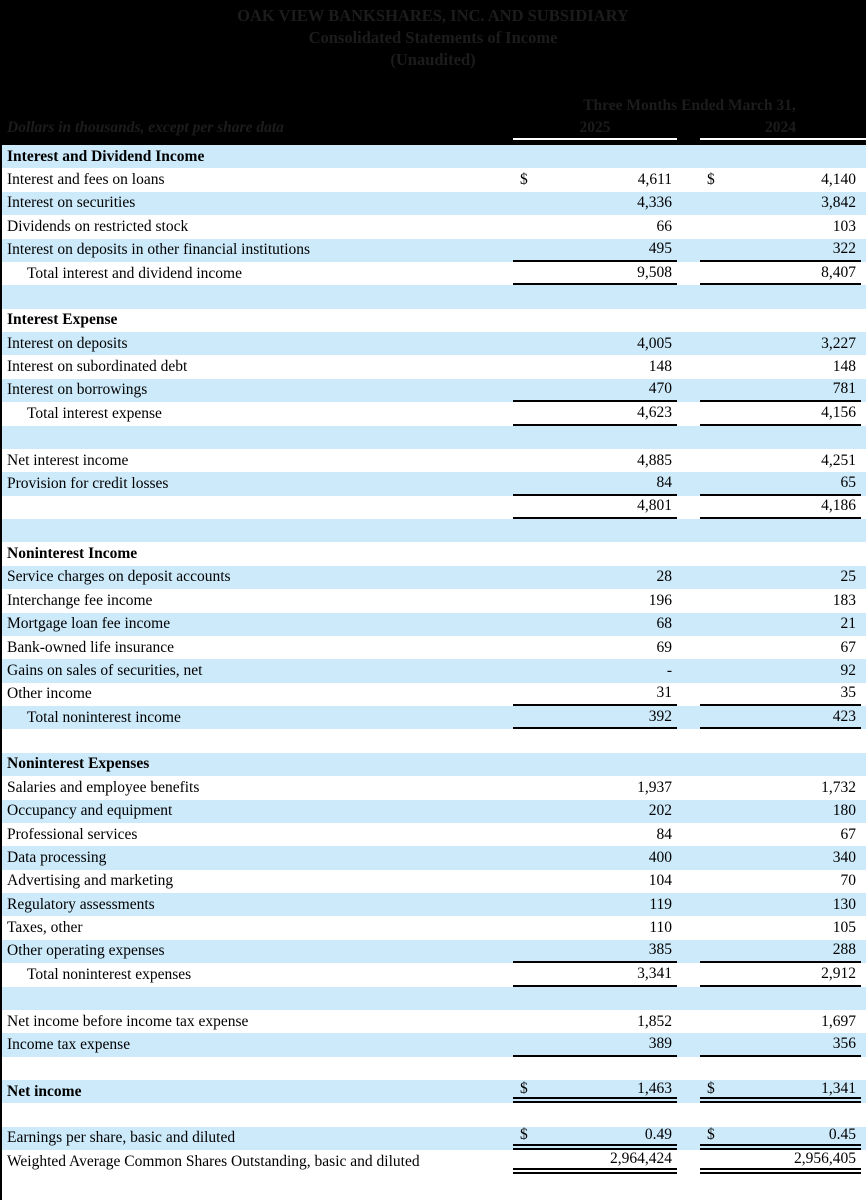  What do you see at coordinates (434, 390) in the screenshot?
I see `table-row: Interest on borrowings 470 781` at bounding box center [434, 390].